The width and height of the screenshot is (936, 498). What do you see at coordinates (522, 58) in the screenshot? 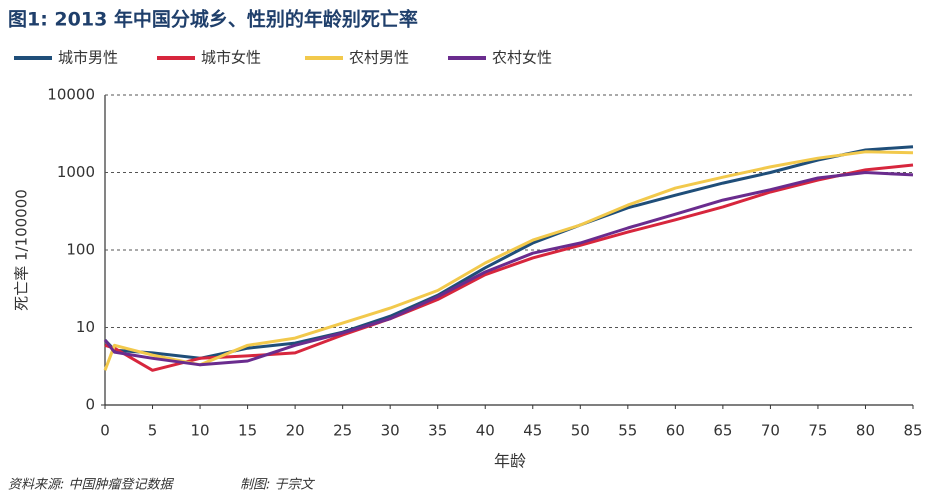
I see `legend-label: 农村女性` at bounding box center [522, 58].